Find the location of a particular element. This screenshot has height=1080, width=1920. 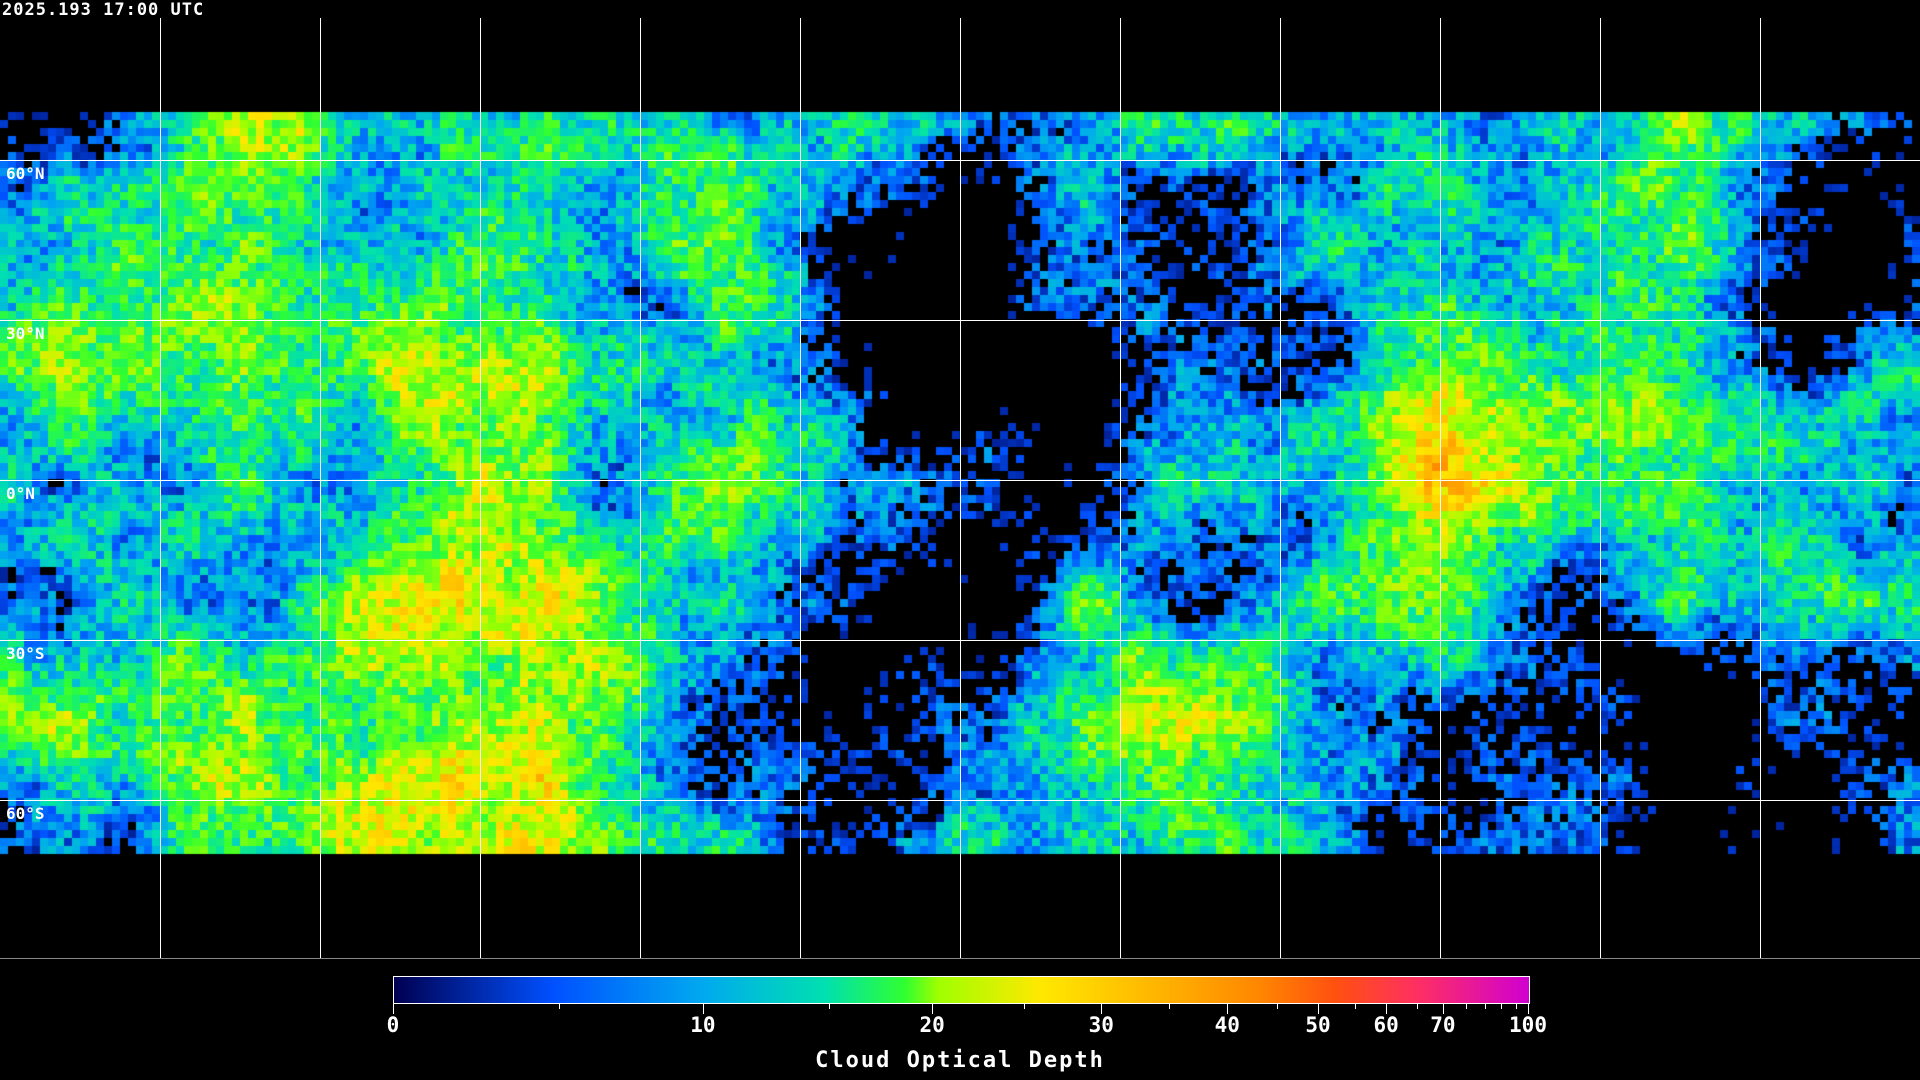

colorbar-tick-label: 0 is located at coordinates (393, 1025).